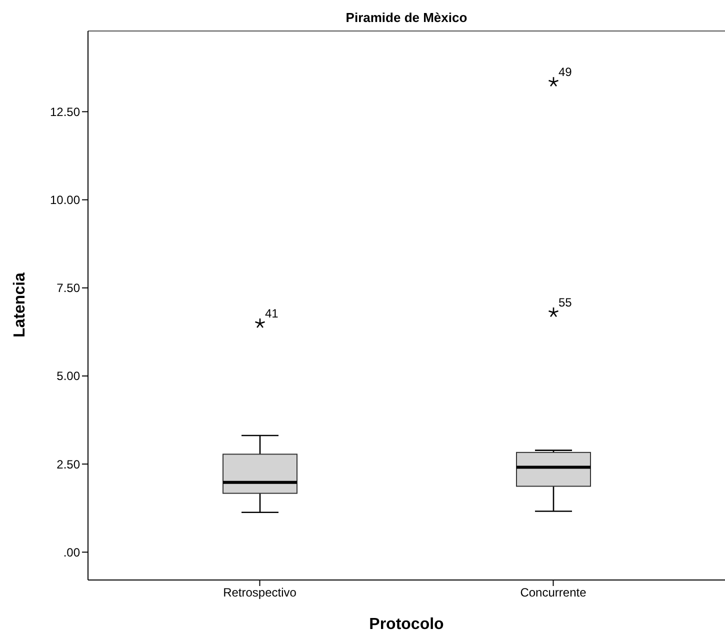  Describe the element at coordinates (565, 303) in the screenshot. I see `annotation: 55` at that location.